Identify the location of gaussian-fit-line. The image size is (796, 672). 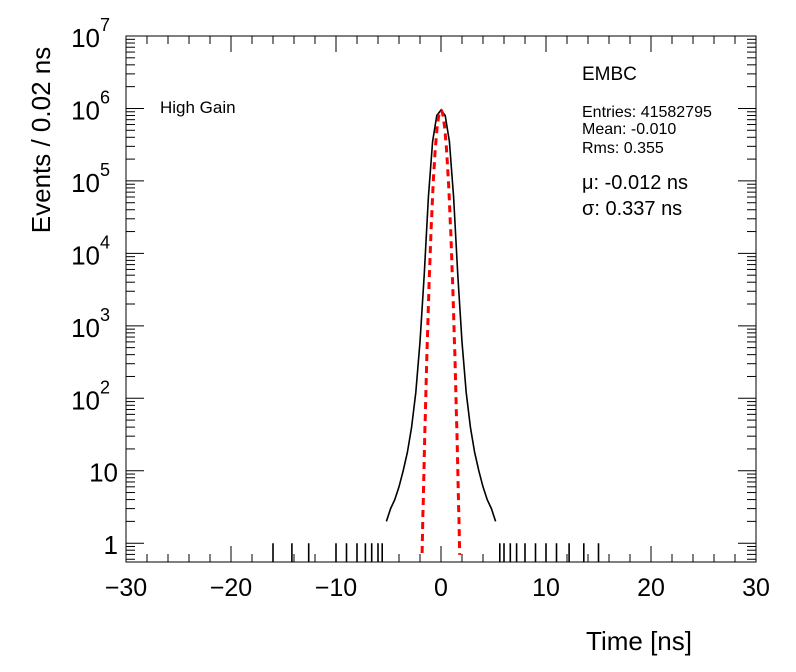
(441, 331).